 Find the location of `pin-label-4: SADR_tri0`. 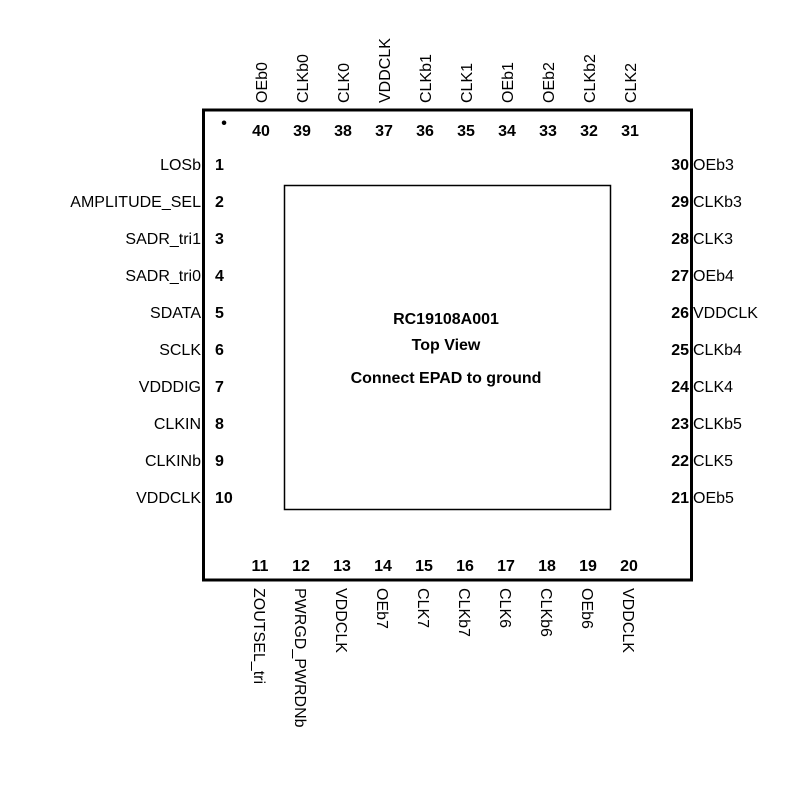

pin-label-4: SADR_tri0 is located at coordinates (163, 276).